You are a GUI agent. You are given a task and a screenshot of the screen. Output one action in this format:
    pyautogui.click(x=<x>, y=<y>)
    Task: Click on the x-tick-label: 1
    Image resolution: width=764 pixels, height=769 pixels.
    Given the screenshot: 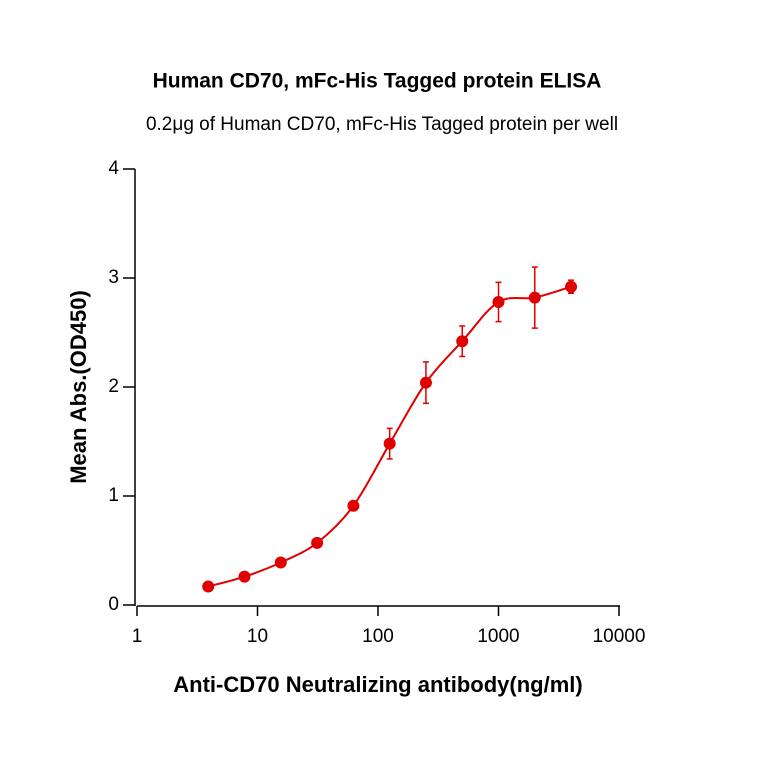 What is the action you would take?
    pyautogui.click(x=137, y=636)
    